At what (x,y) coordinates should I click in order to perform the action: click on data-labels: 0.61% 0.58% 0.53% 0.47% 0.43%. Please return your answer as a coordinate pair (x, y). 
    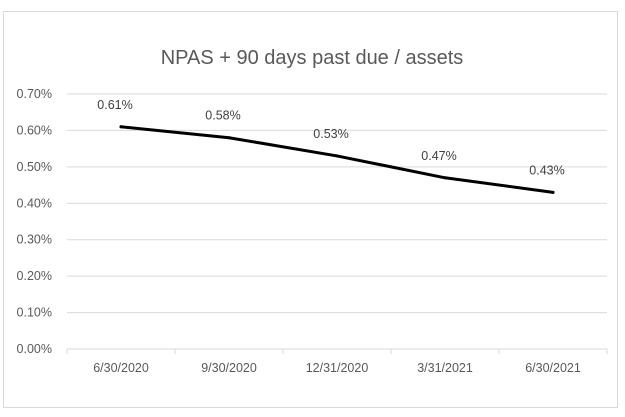
    Looking at the image, I should click on (330, 138).